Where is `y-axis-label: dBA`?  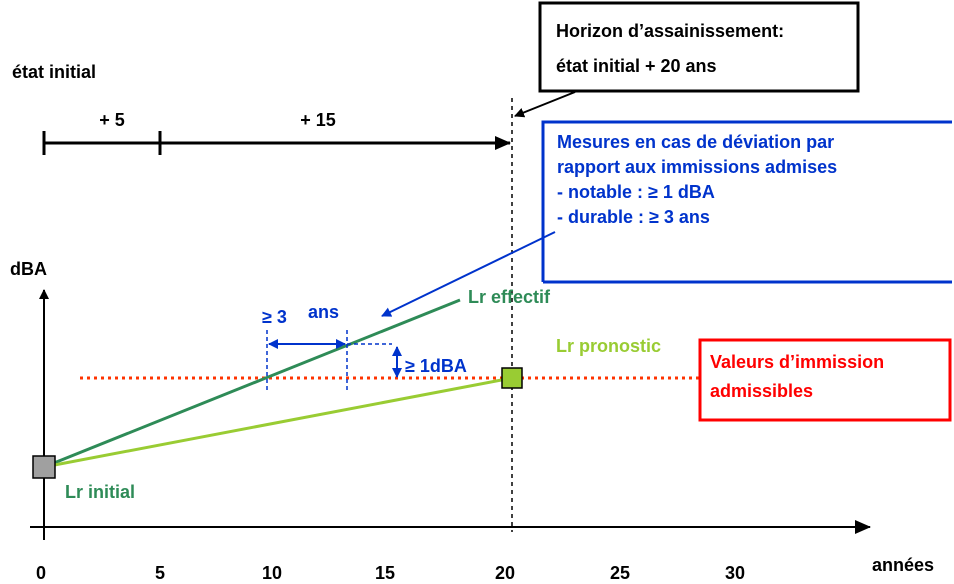 y-axis-label: dBA is located at coordinates (28, 269).